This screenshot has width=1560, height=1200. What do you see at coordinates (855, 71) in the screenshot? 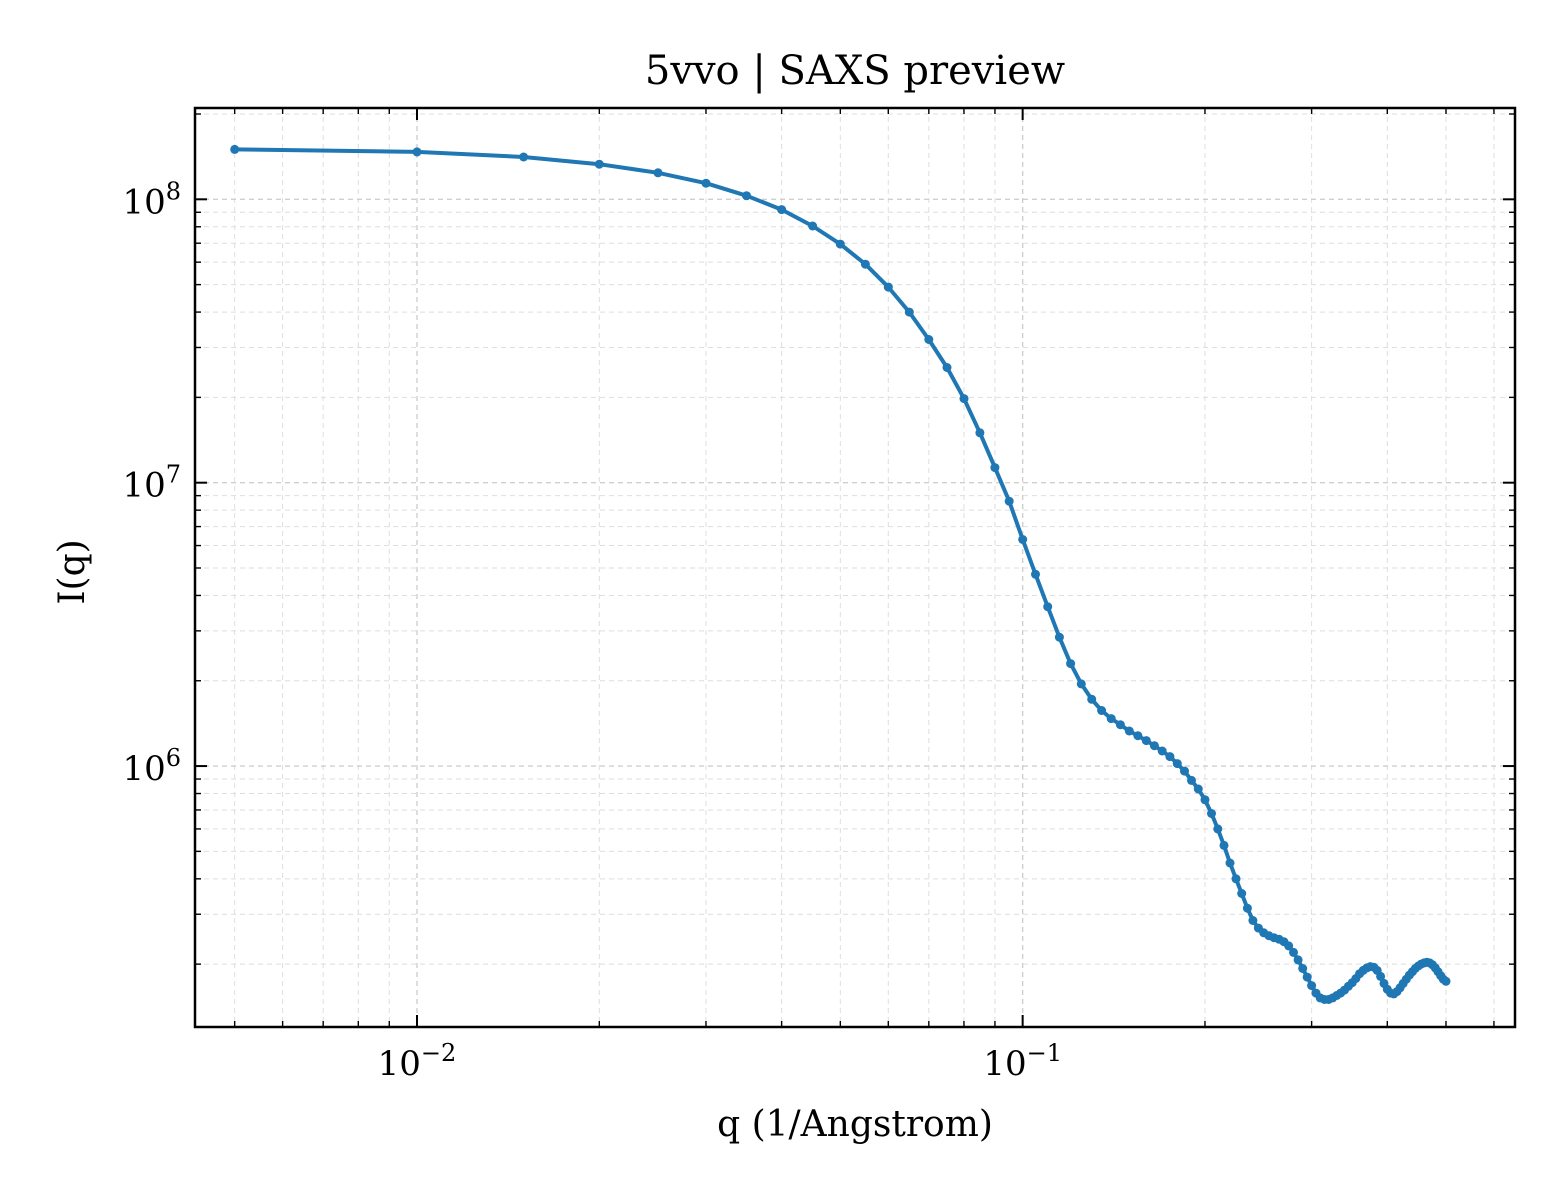
I see `chart-title: 5vvo | SAXS preview` at bounding box center [855, 71].